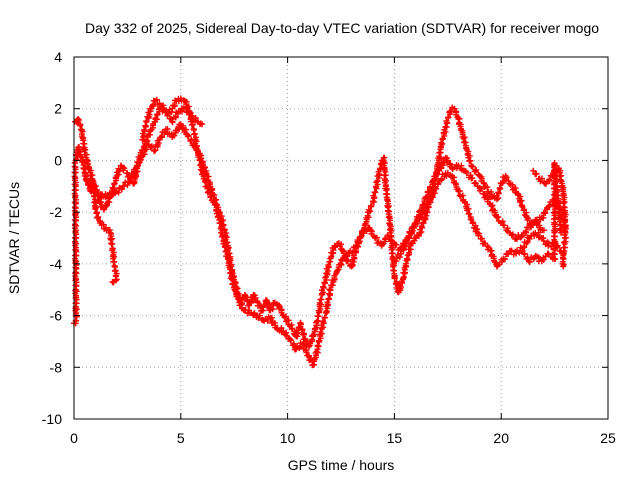 This screenshot has height=480, width=640. Describe the element at coordinates (501, 438) in the screenshot. I see `x-tick-label: 20` at that location.